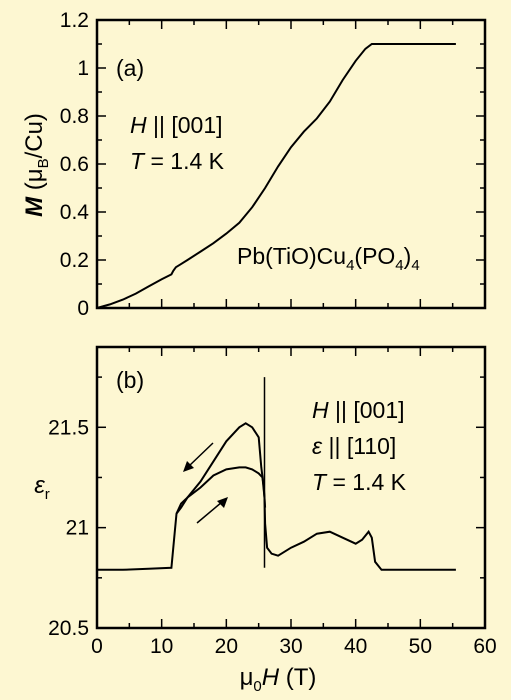 The width and height of the screenshot is (511, 700). I want to click on panel-a-y-axis-label: M (μB/Cu), so click(36, 165).